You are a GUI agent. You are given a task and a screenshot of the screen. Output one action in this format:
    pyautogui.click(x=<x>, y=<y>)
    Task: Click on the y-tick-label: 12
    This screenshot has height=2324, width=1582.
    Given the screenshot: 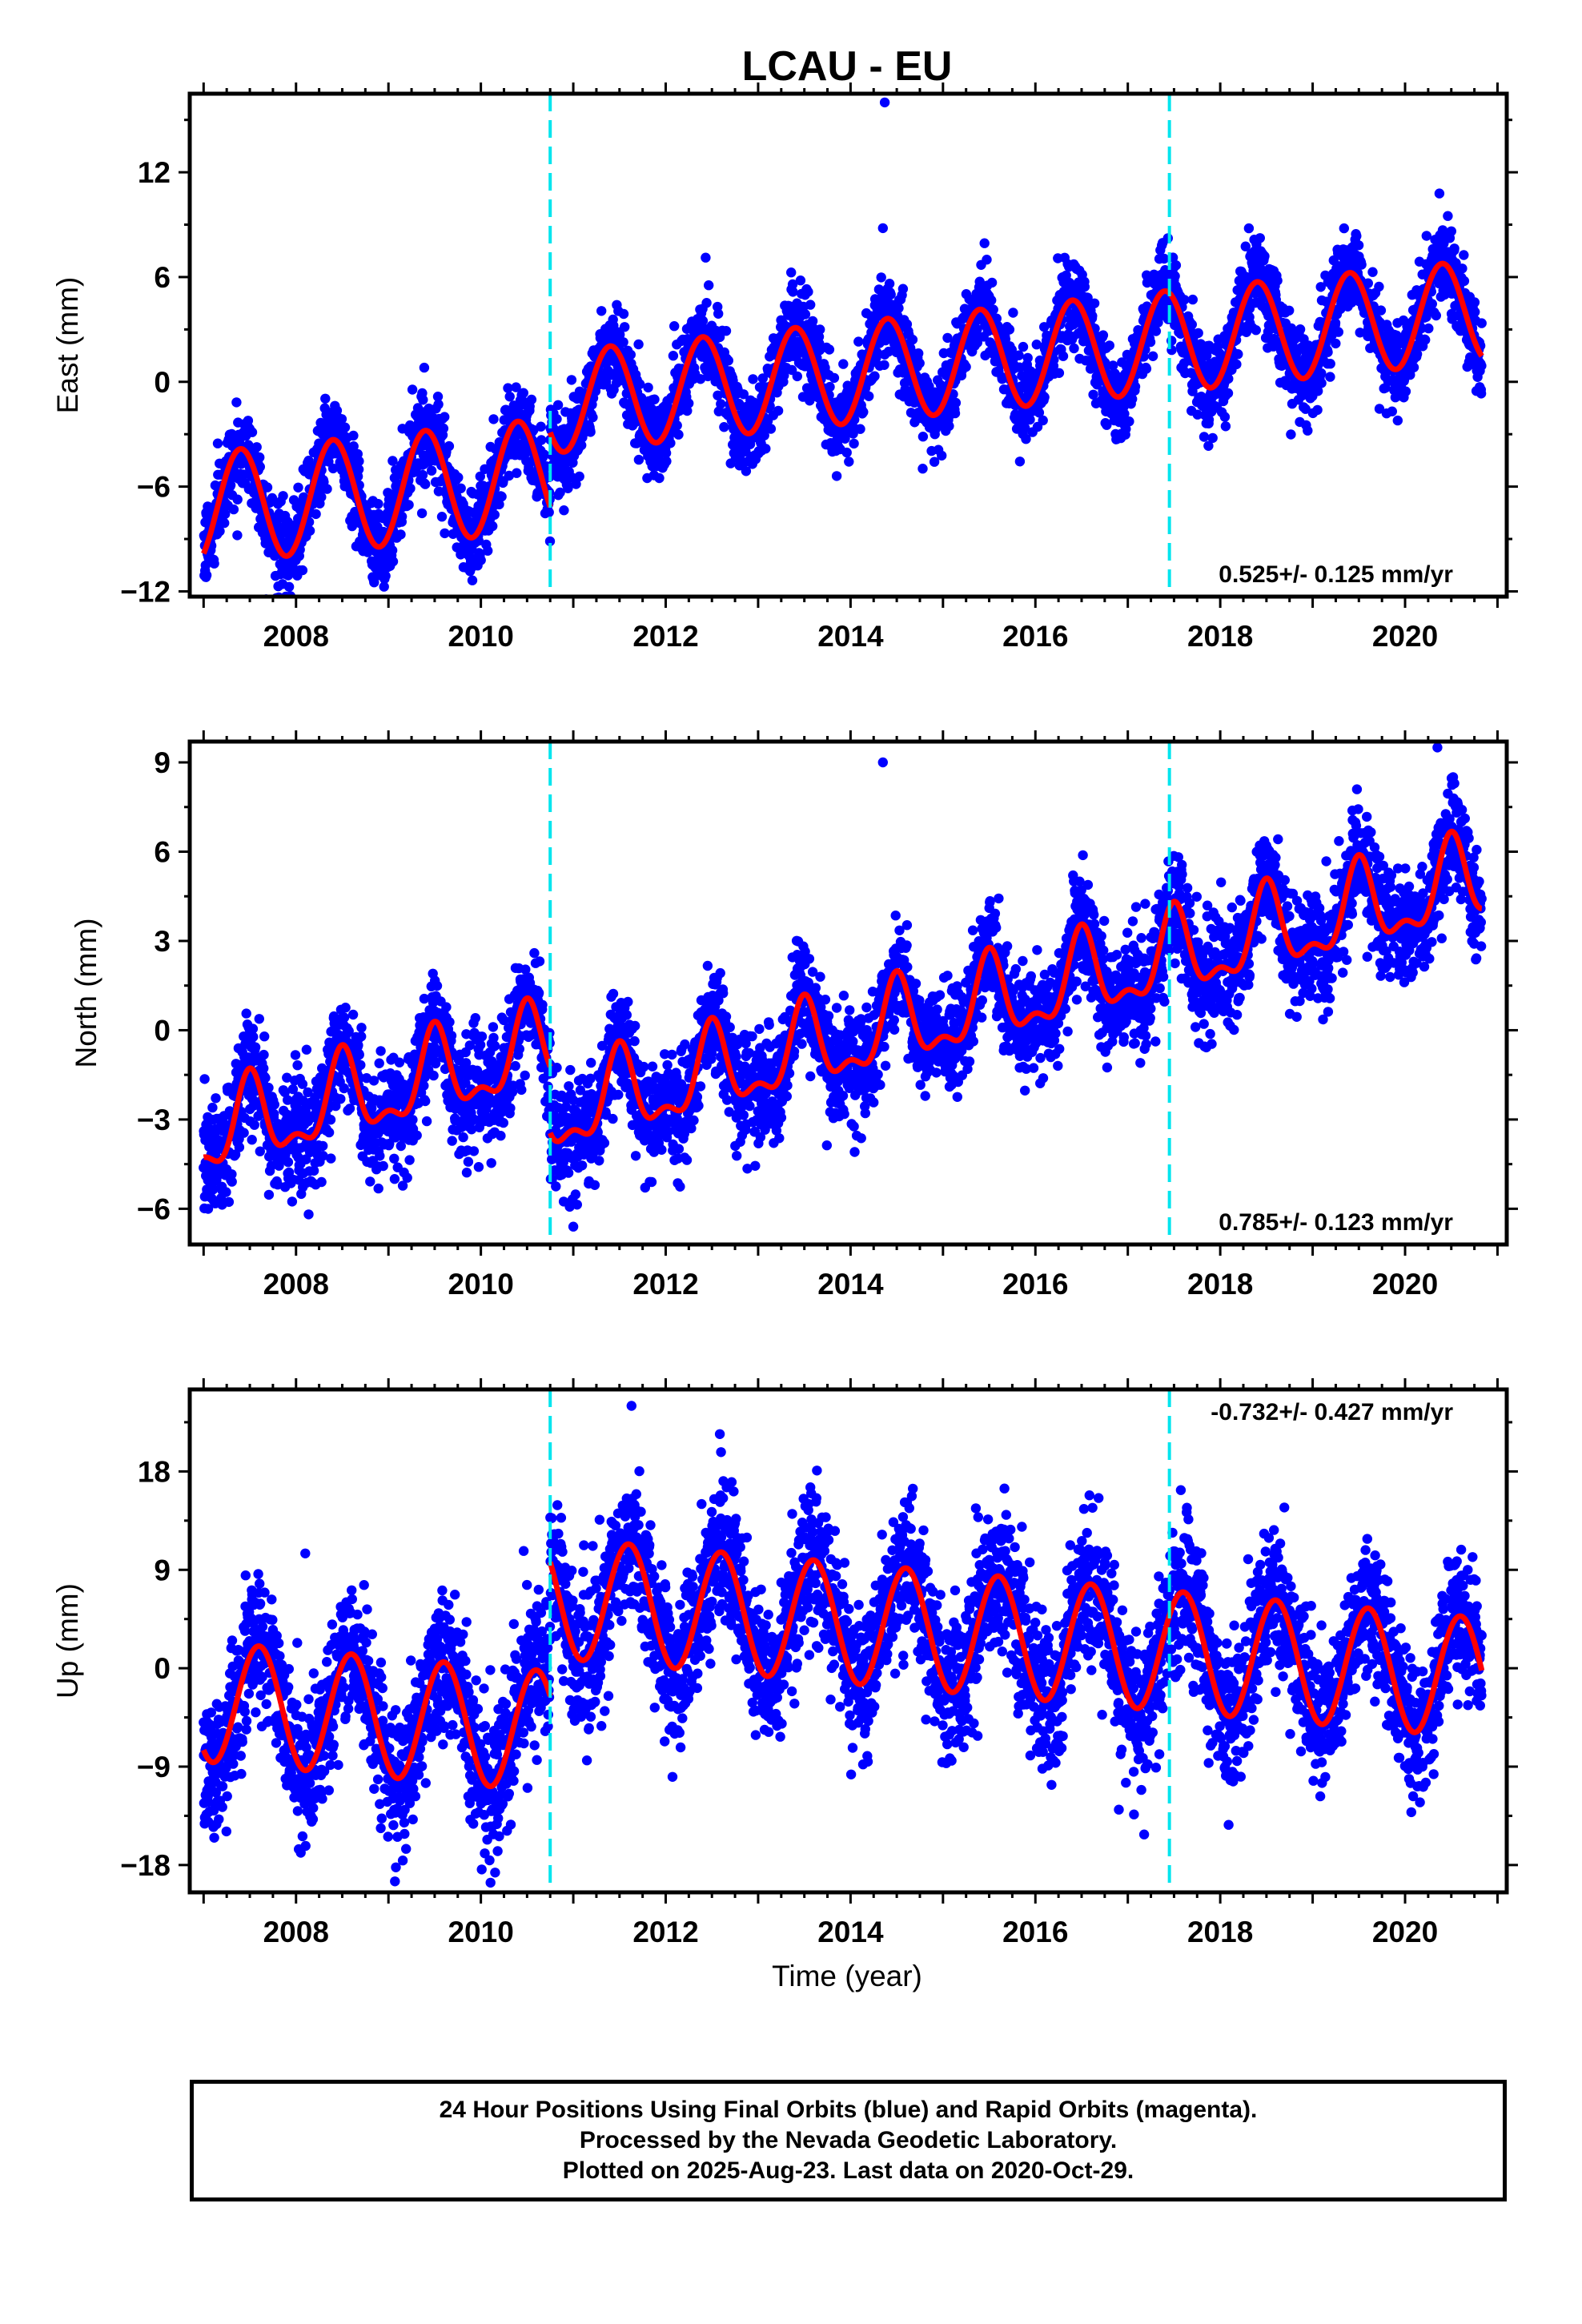 What is the action you would take?
    pyautogui.click(x=154, y=172)
    